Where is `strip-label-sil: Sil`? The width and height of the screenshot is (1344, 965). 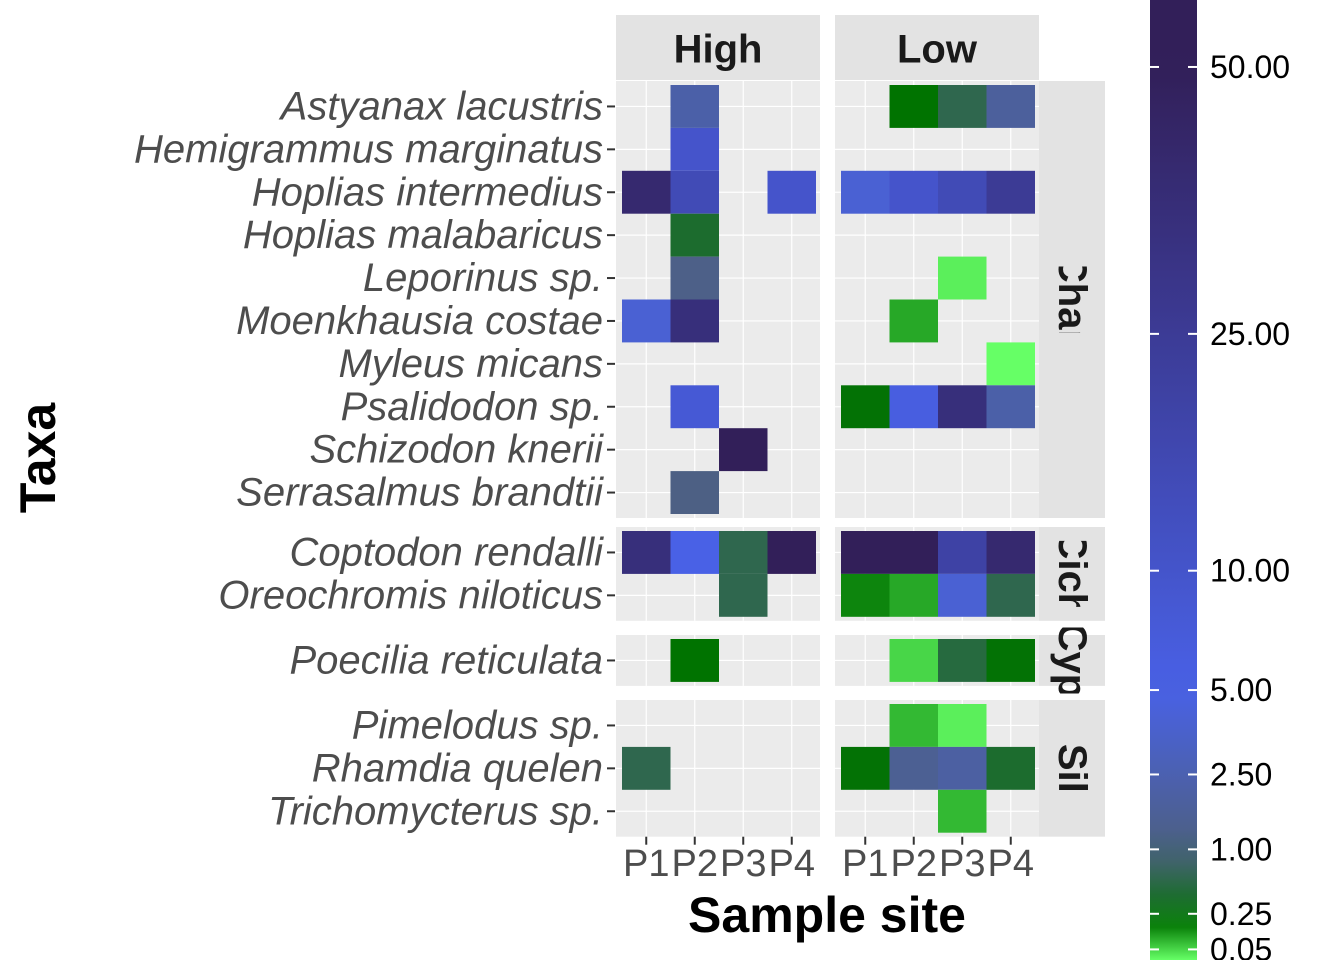 strip-label-sil: Sil is located at coordinates (1072, 768).